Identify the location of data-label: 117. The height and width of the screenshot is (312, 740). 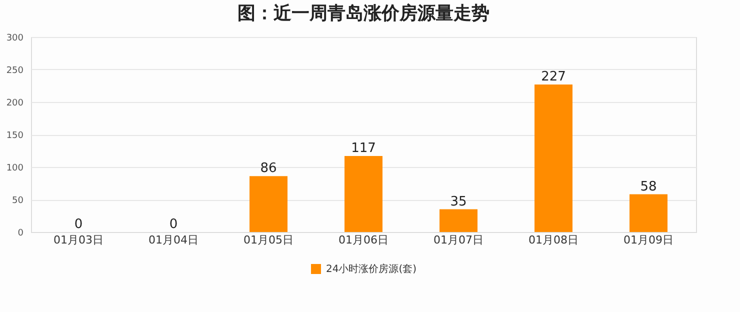
(363, 148).